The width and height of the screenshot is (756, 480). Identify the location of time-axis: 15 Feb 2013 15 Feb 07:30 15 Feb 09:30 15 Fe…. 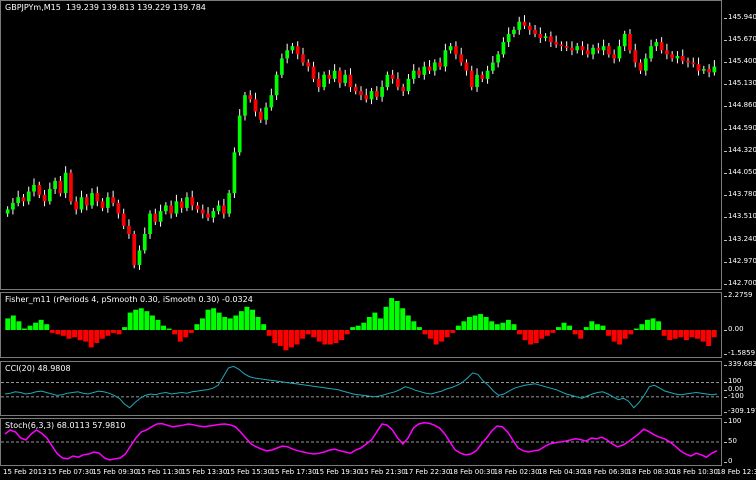
(378, 473).